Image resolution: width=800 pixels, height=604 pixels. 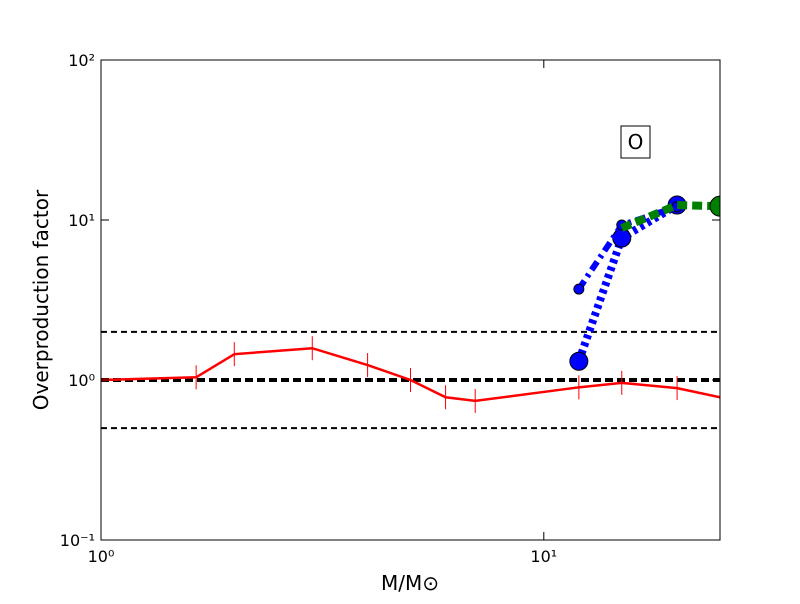 What do you see at coordinates (101, 556) in the screenshot?
I see `x-tick-label: 10⁰` at bounding box center [101, 556].